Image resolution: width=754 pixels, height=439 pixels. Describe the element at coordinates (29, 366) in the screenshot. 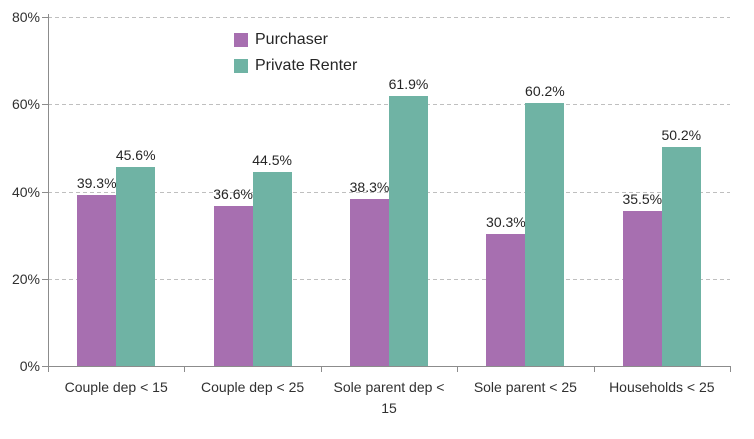

I see `y-axis-label: 0%` at that location.